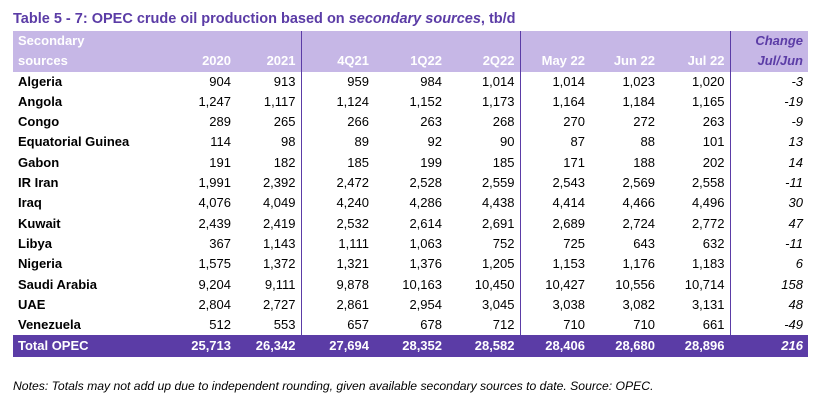 This screenshot has width=831, height=405. I want to click on row-label: IR Iran, so click(38, 183).